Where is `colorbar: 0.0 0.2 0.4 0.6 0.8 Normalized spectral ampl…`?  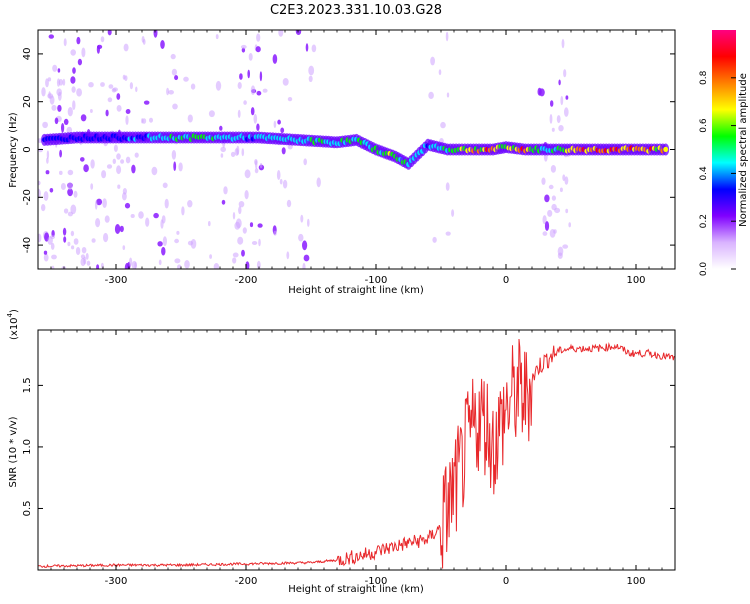
colorbar: 0.0 0.2 0.4 0.6 0.8 Normalized spectral ampl… is located at coordinates (724, 153).